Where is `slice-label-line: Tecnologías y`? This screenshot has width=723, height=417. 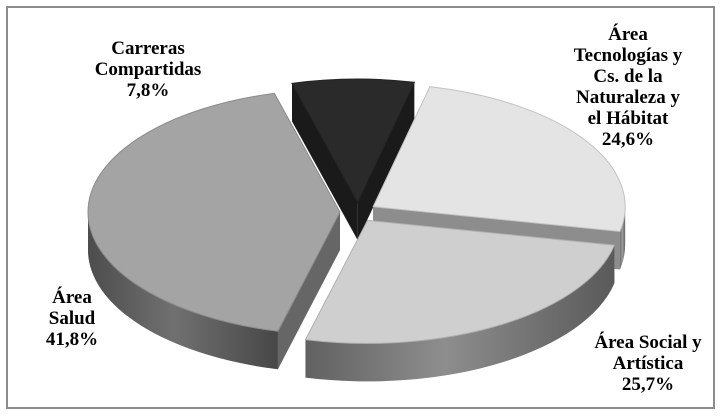 slice-label-line: Tecnologías y is located at coordinates (628, 55).